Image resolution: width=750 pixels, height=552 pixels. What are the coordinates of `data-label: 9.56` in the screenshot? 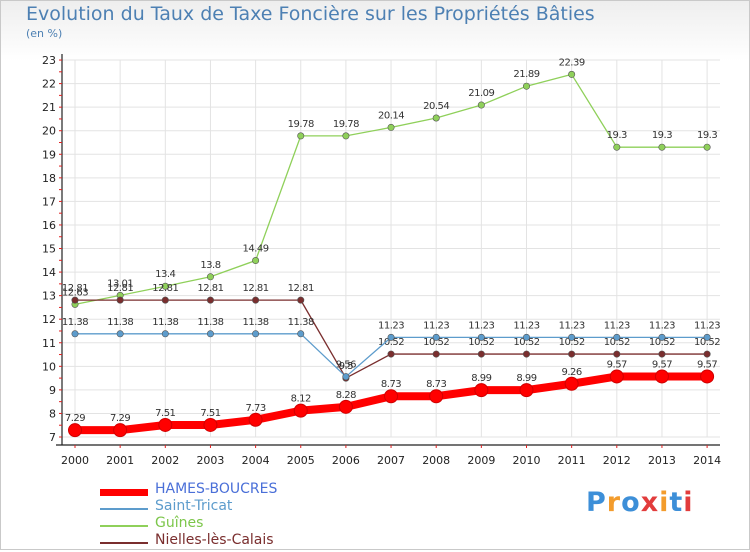 It's located at (346, 365).